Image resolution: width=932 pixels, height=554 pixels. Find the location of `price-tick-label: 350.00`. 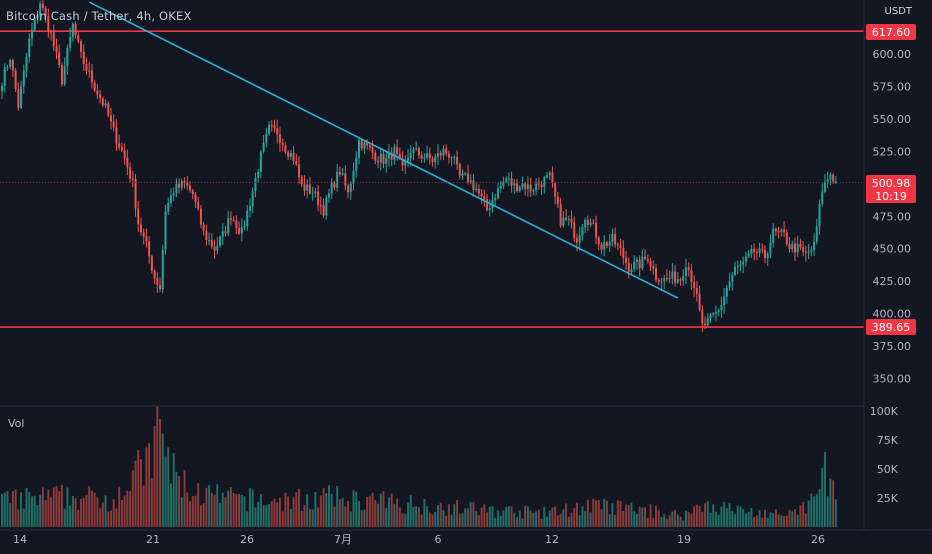

price-tick-label: 350.00 is located at coordinates (892, 379).